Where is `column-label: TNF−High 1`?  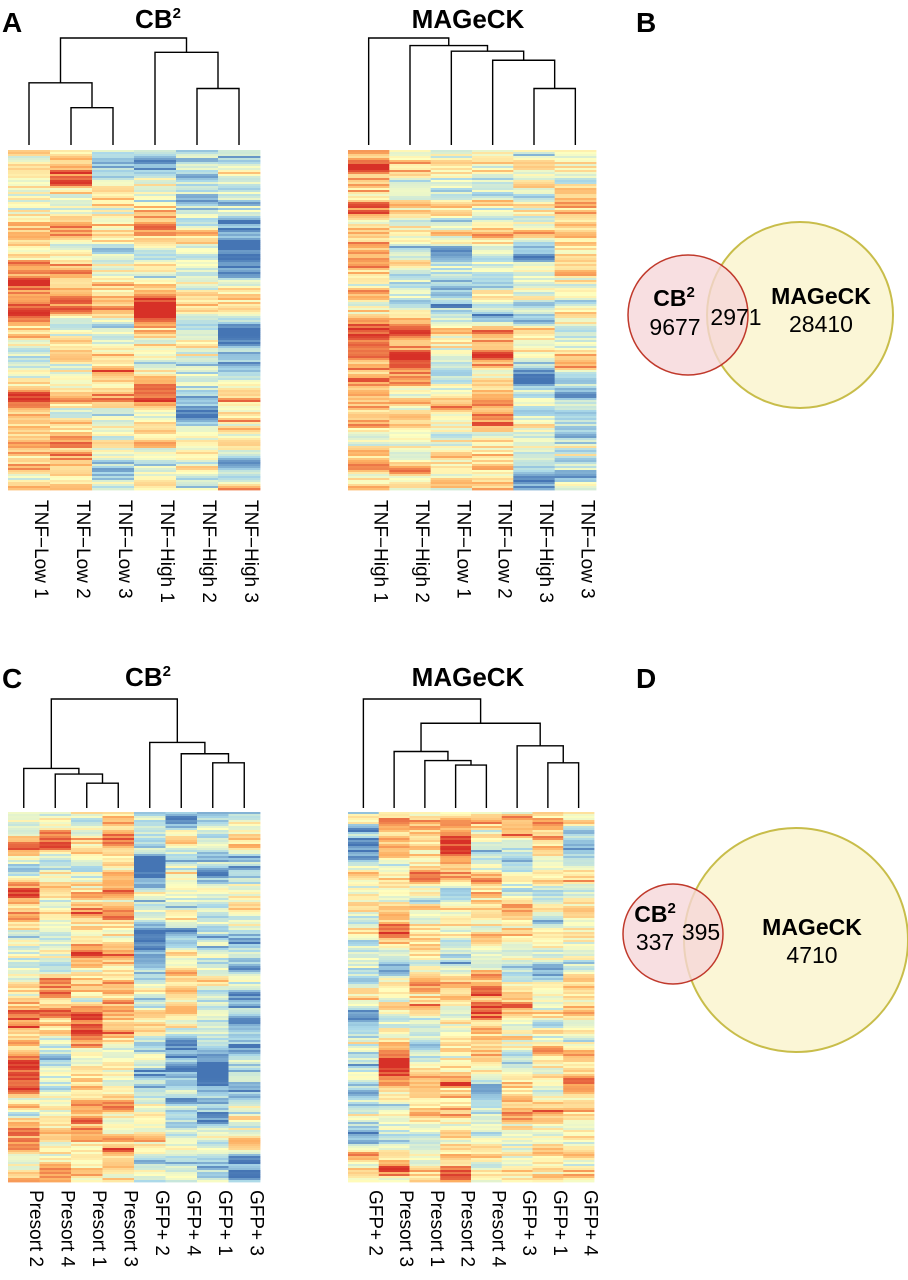 column-label: TNF−High 1 is located at coordinates (380, 551).